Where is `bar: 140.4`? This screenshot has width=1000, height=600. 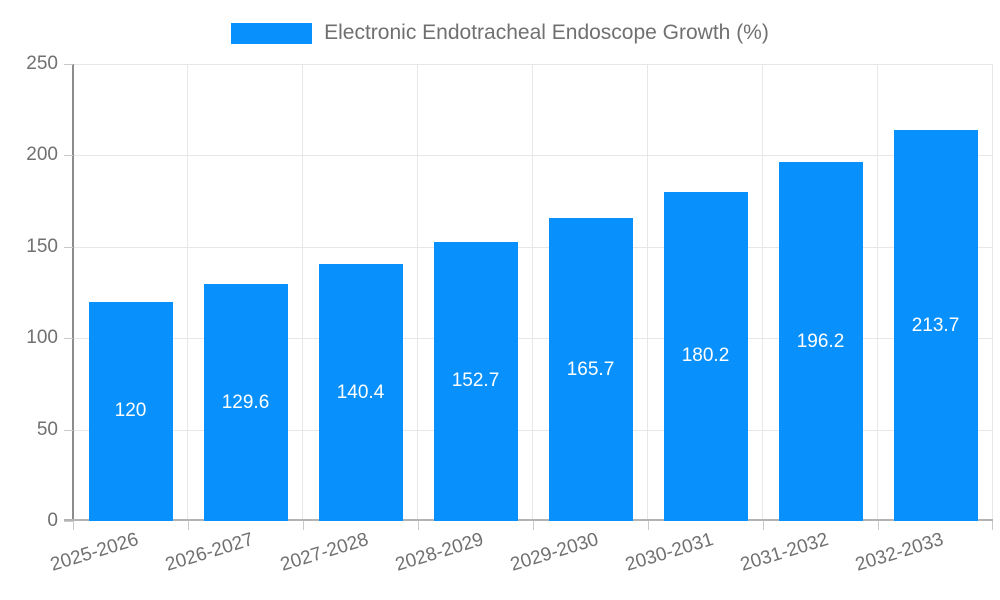
bar: 140.4 is located at coordinates (360, 392).